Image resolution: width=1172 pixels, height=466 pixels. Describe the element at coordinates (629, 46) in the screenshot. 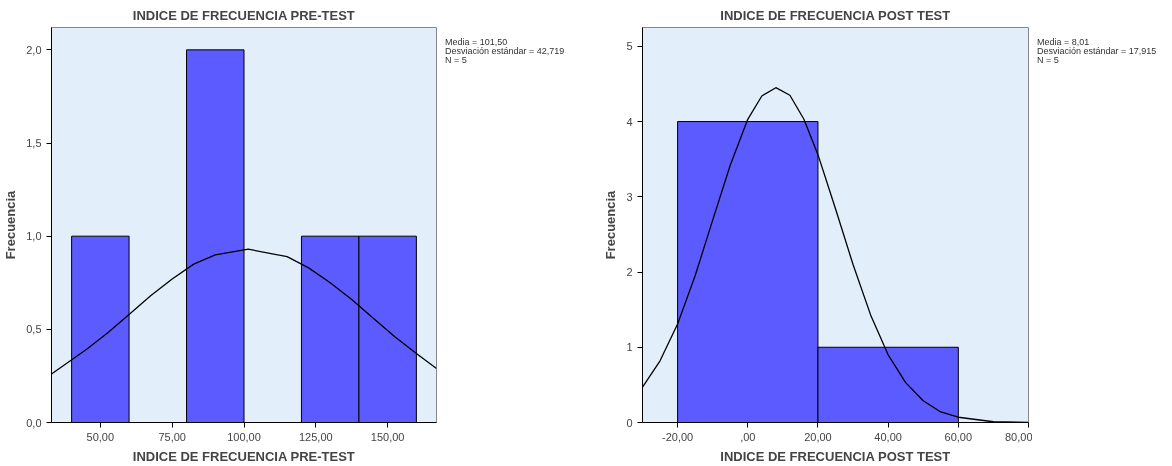

I see `y-tick-label: 5` at that location.